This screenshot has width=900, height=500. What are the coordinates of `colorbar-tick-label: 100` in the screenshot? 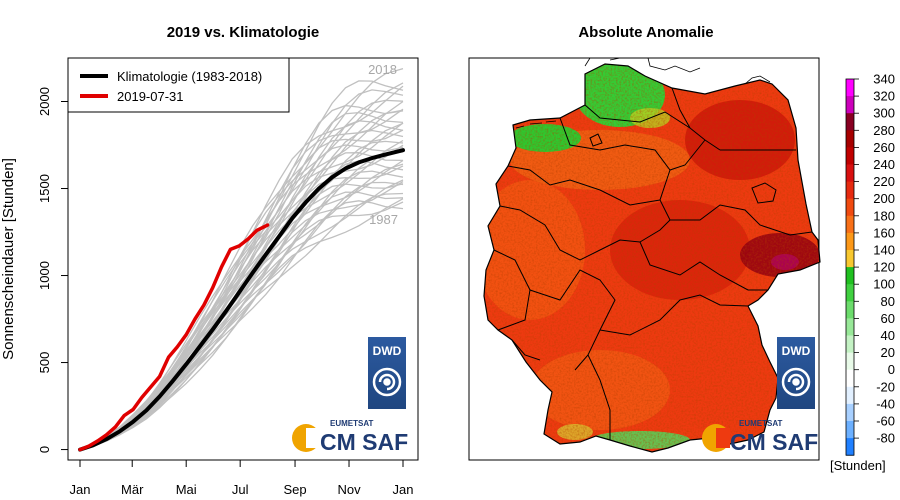 It's located at (884, 284).